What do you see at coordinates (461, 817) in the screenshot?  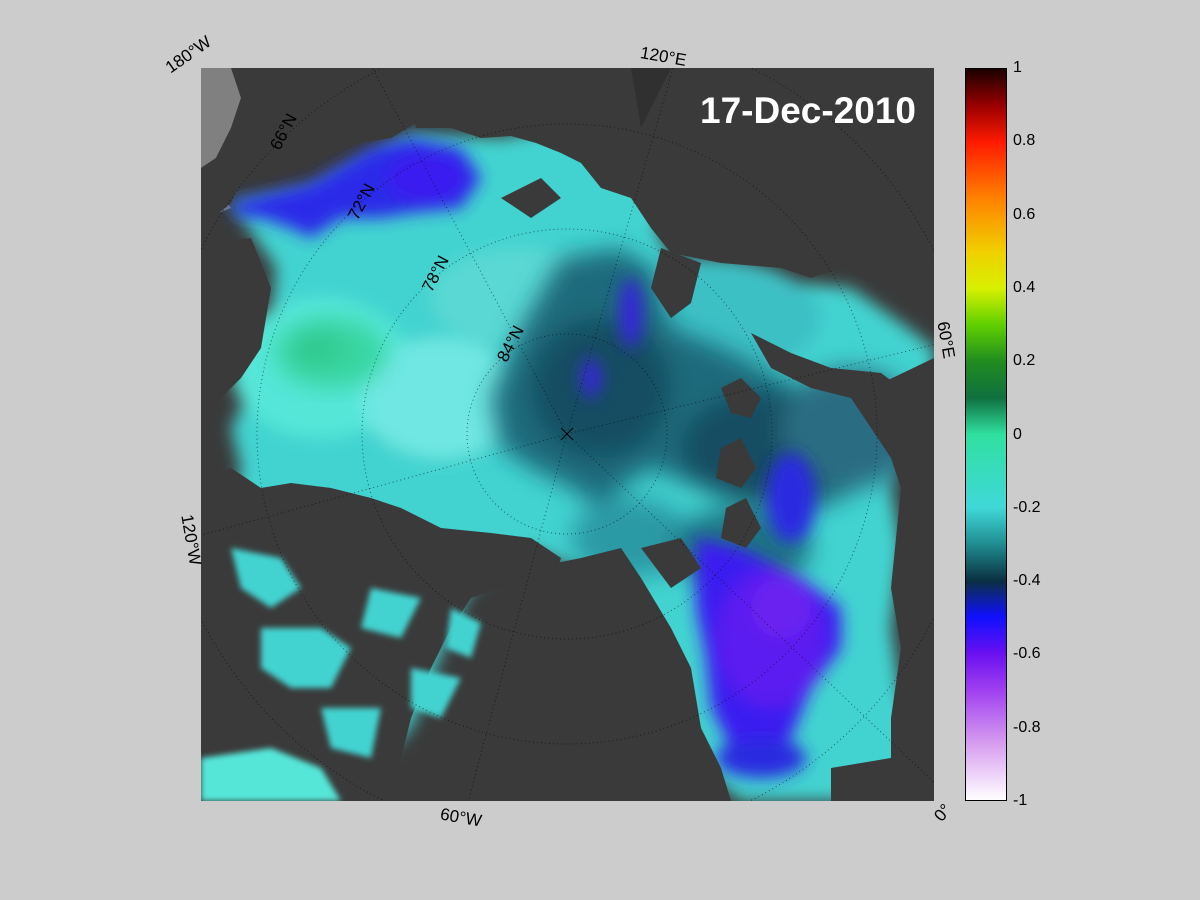 I see `lon-label-60w: 60°W` at bounding box center [461, 817].